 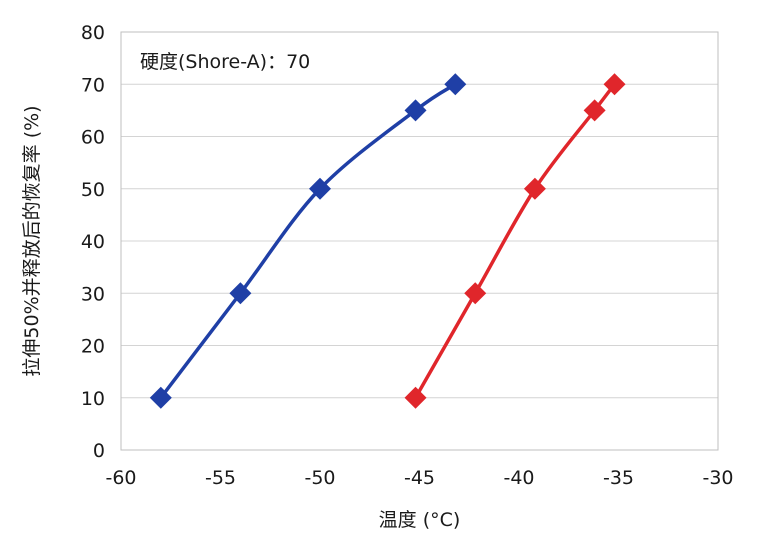 I want to click on x-tick-label: -60, so click(x=120, y=478).